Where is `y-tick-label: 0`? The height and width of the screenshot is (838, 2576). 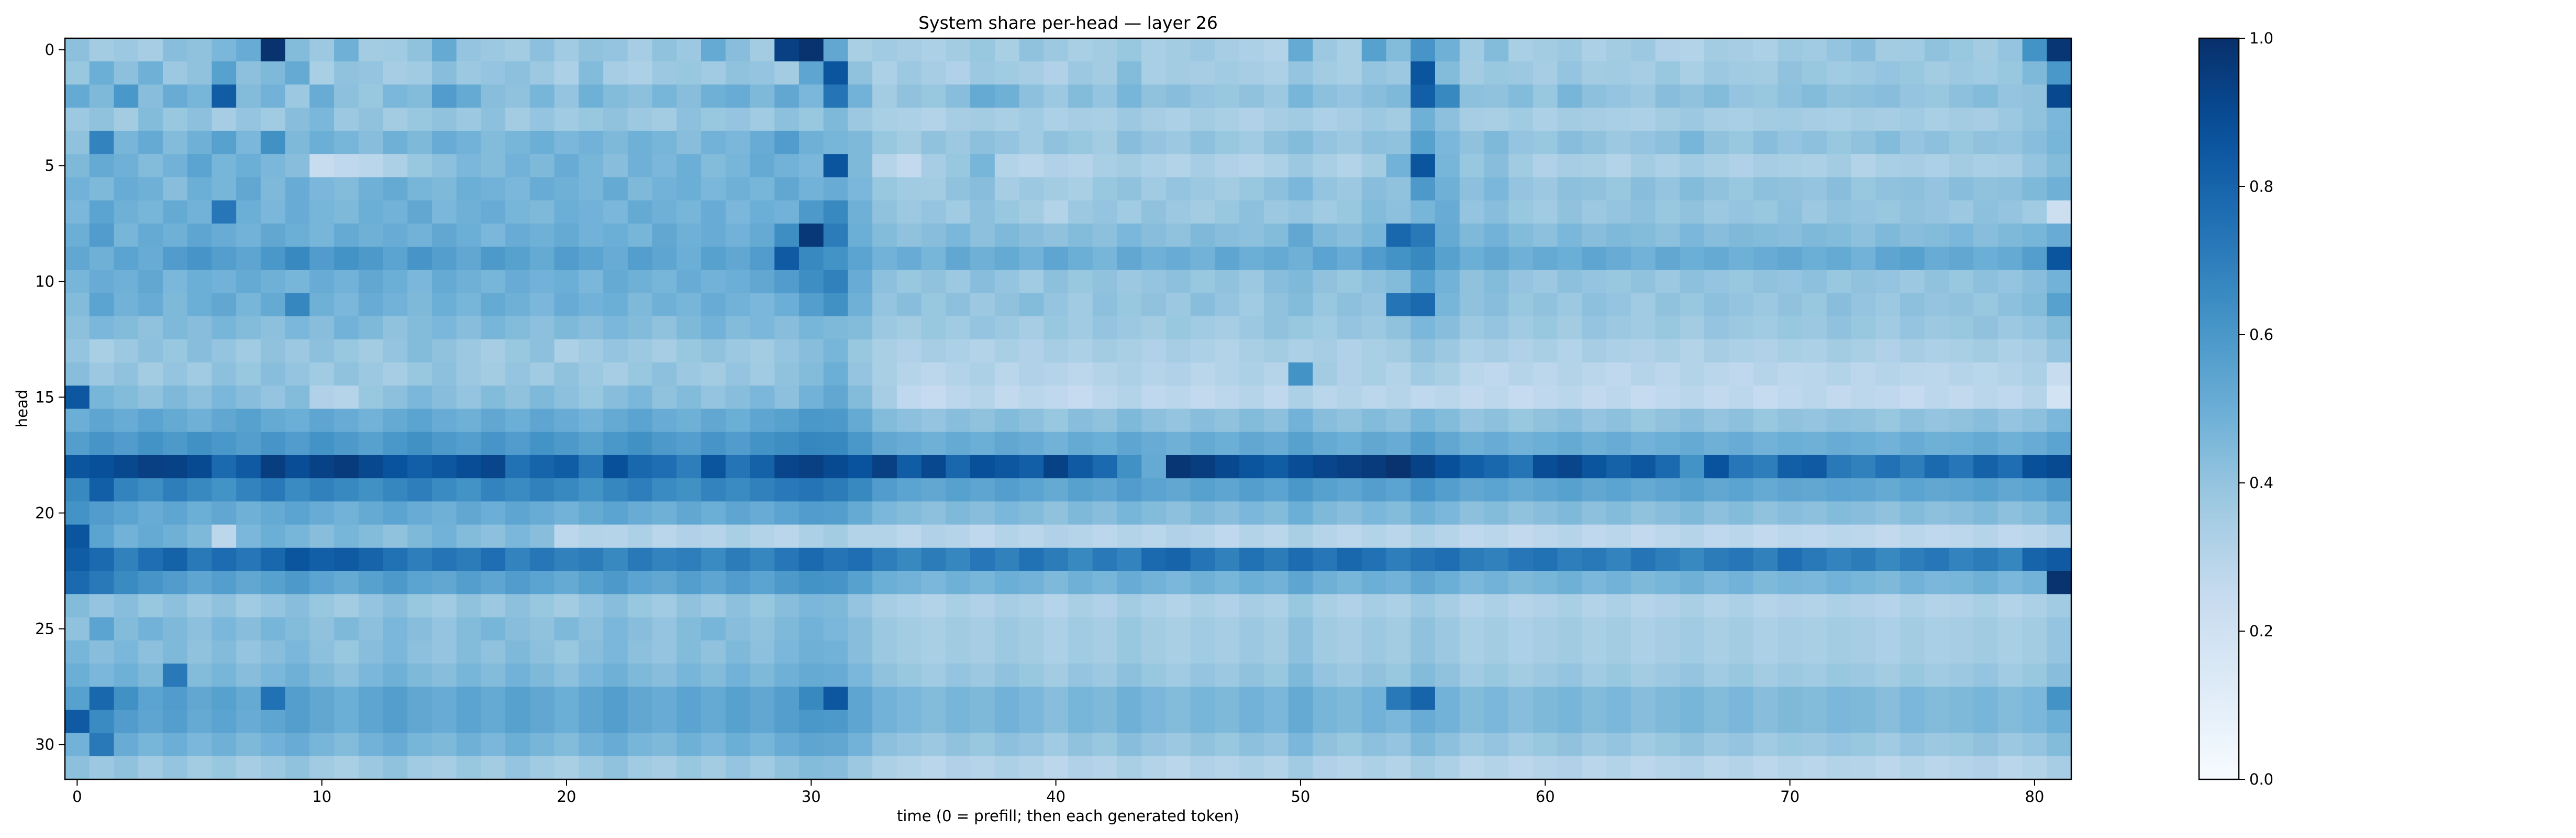
y-tick-label: 0 is located at coordinates (49, 50).